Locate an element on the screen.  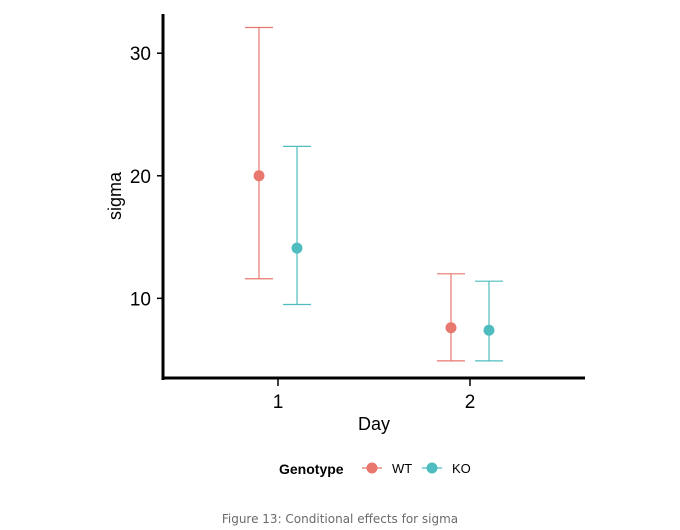
y-tick-label: 30 is located at coordinates (140, 54).